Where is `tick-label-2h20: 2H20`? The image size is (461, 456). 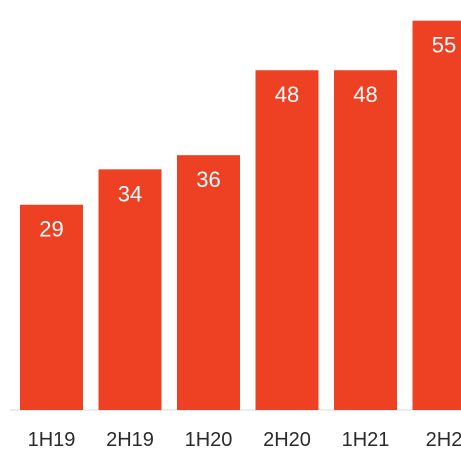 tick-label-2h20: 2H20 is located at coordinates (287, 440).